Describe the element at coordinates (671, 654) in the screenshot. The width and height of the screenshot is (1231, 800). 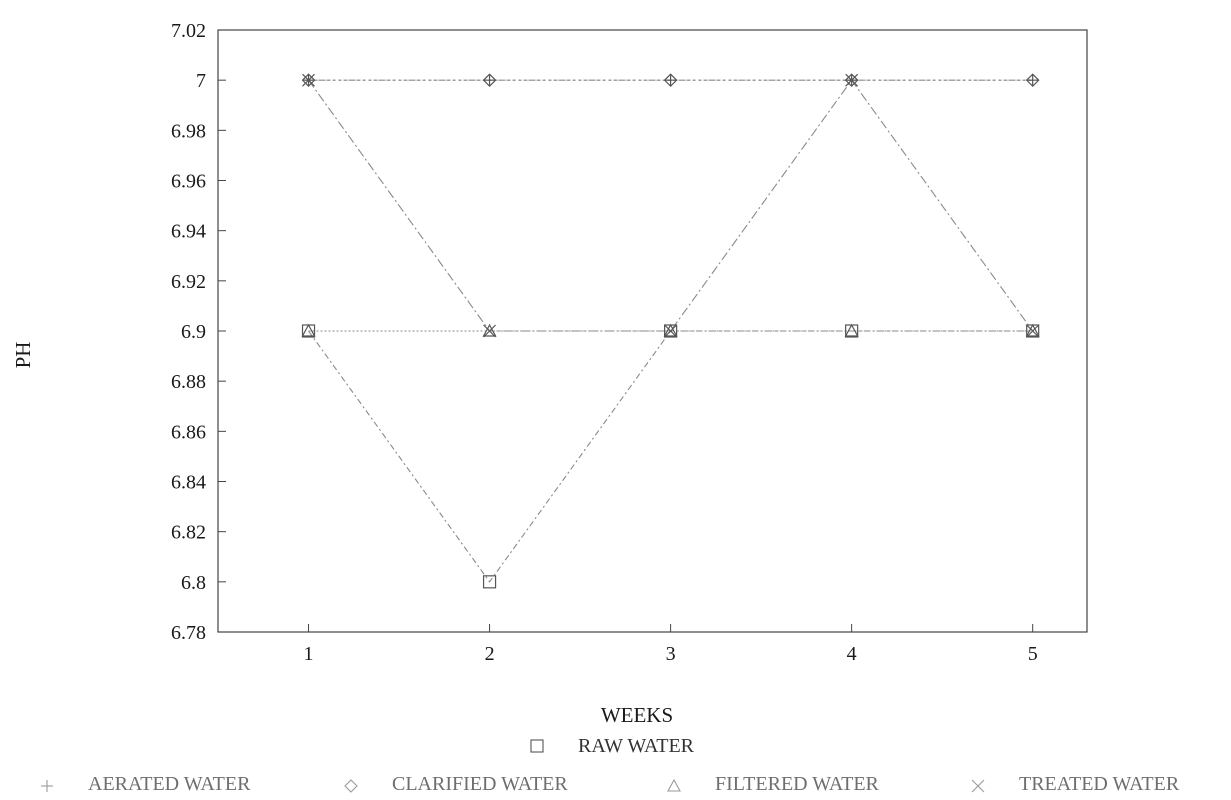
I see `x-tick-label: 3` at that location.